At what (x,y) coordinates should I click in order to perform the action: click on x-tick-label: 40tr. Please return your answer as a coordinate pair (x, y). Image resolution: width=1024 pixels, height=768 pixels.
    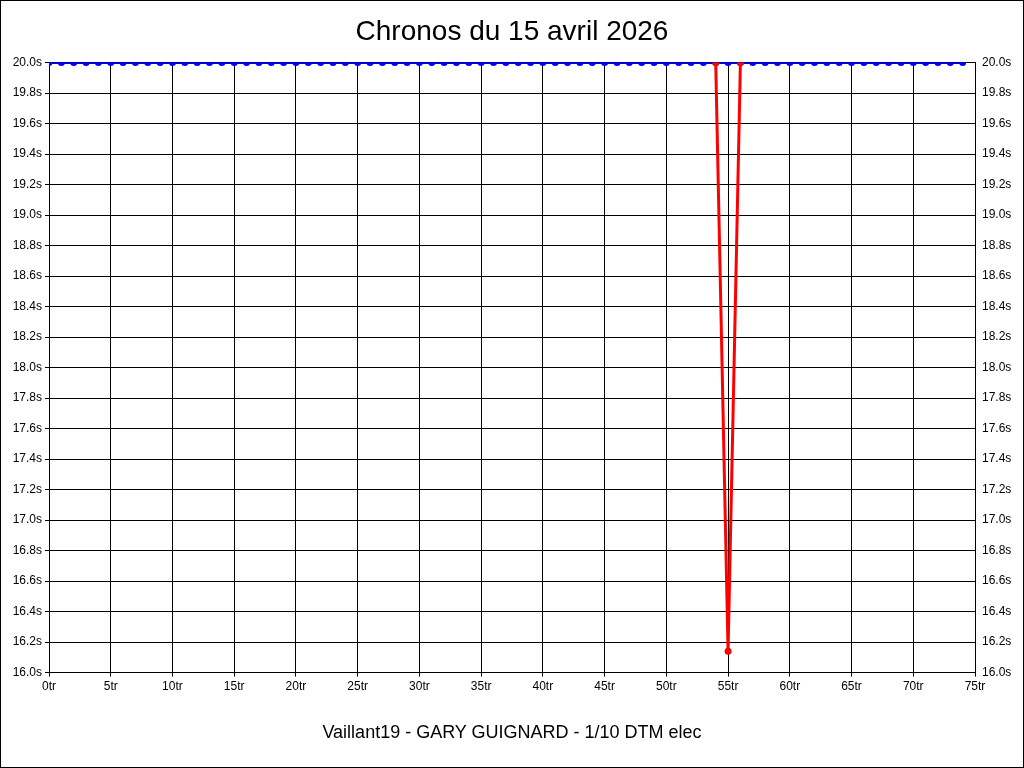
    Looking at the image, I should click on (543, 686).